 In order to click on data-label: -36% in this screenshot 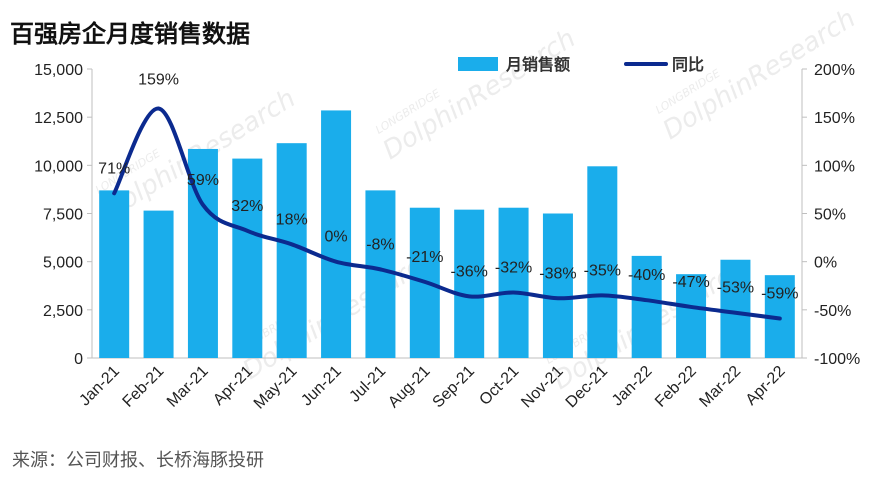, I will do `click(469, 271)`.